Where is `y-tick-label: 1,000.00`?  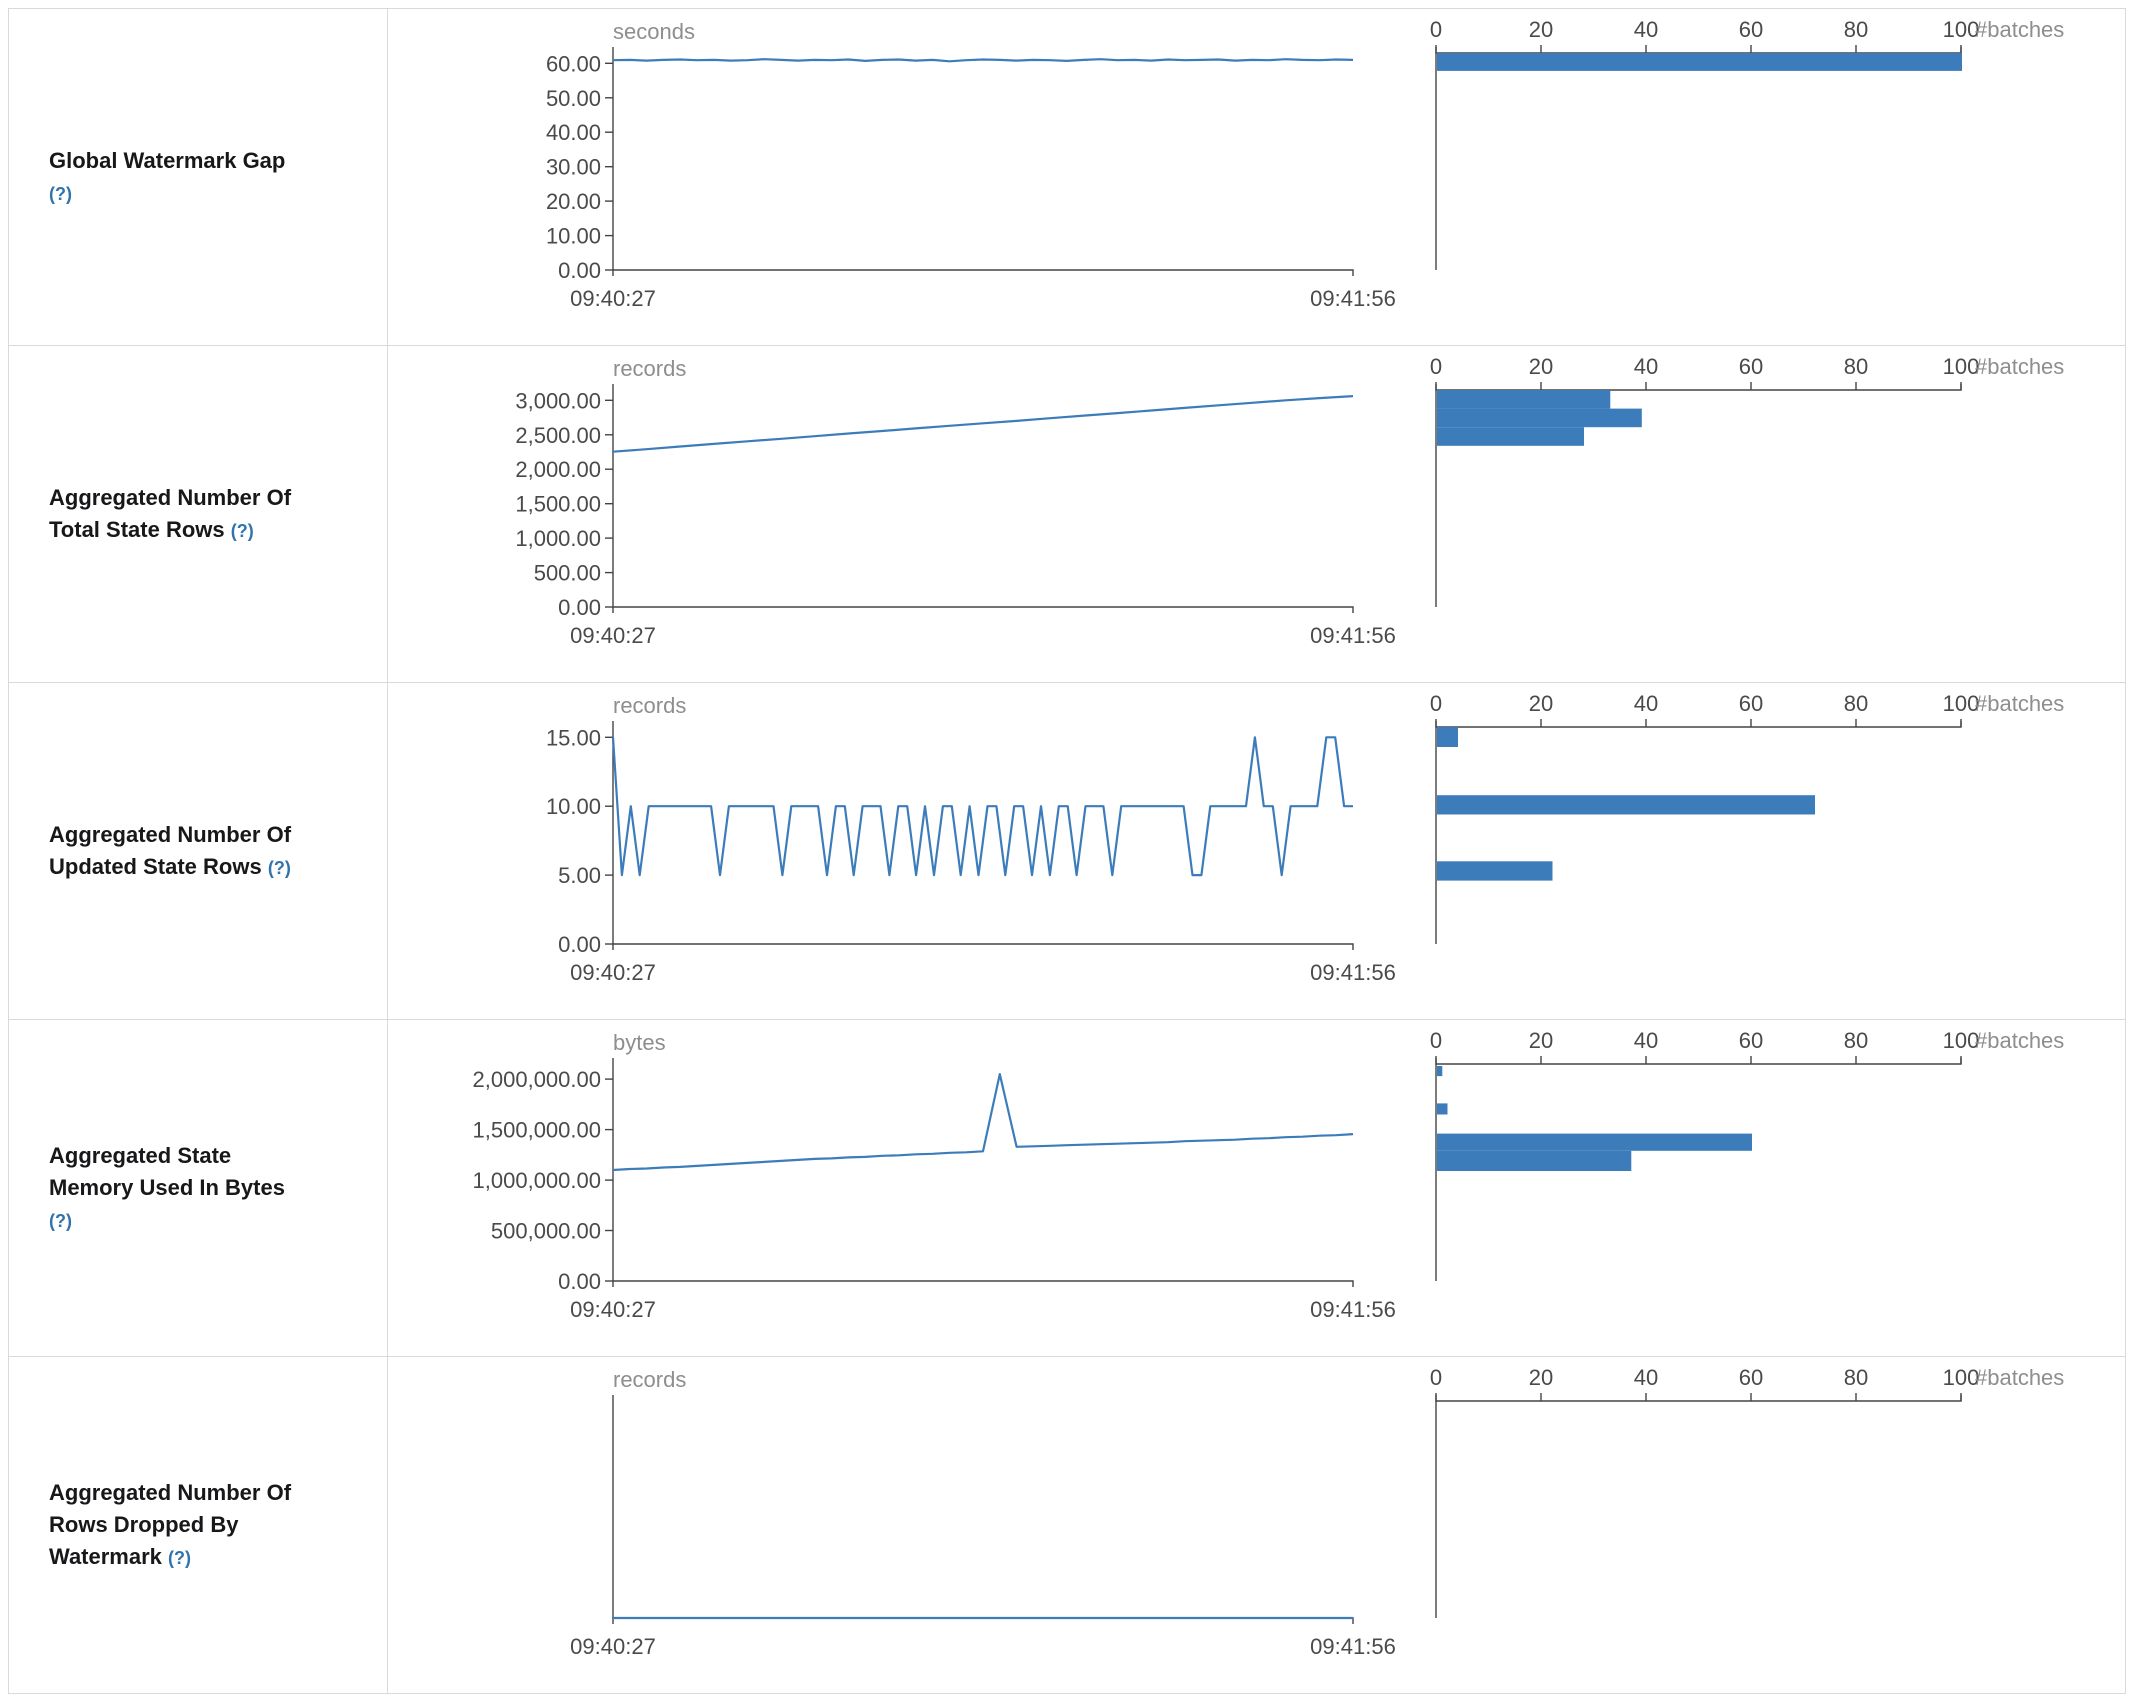 y-tick-label: 1,000.00 is located at coordinates (558, 538).